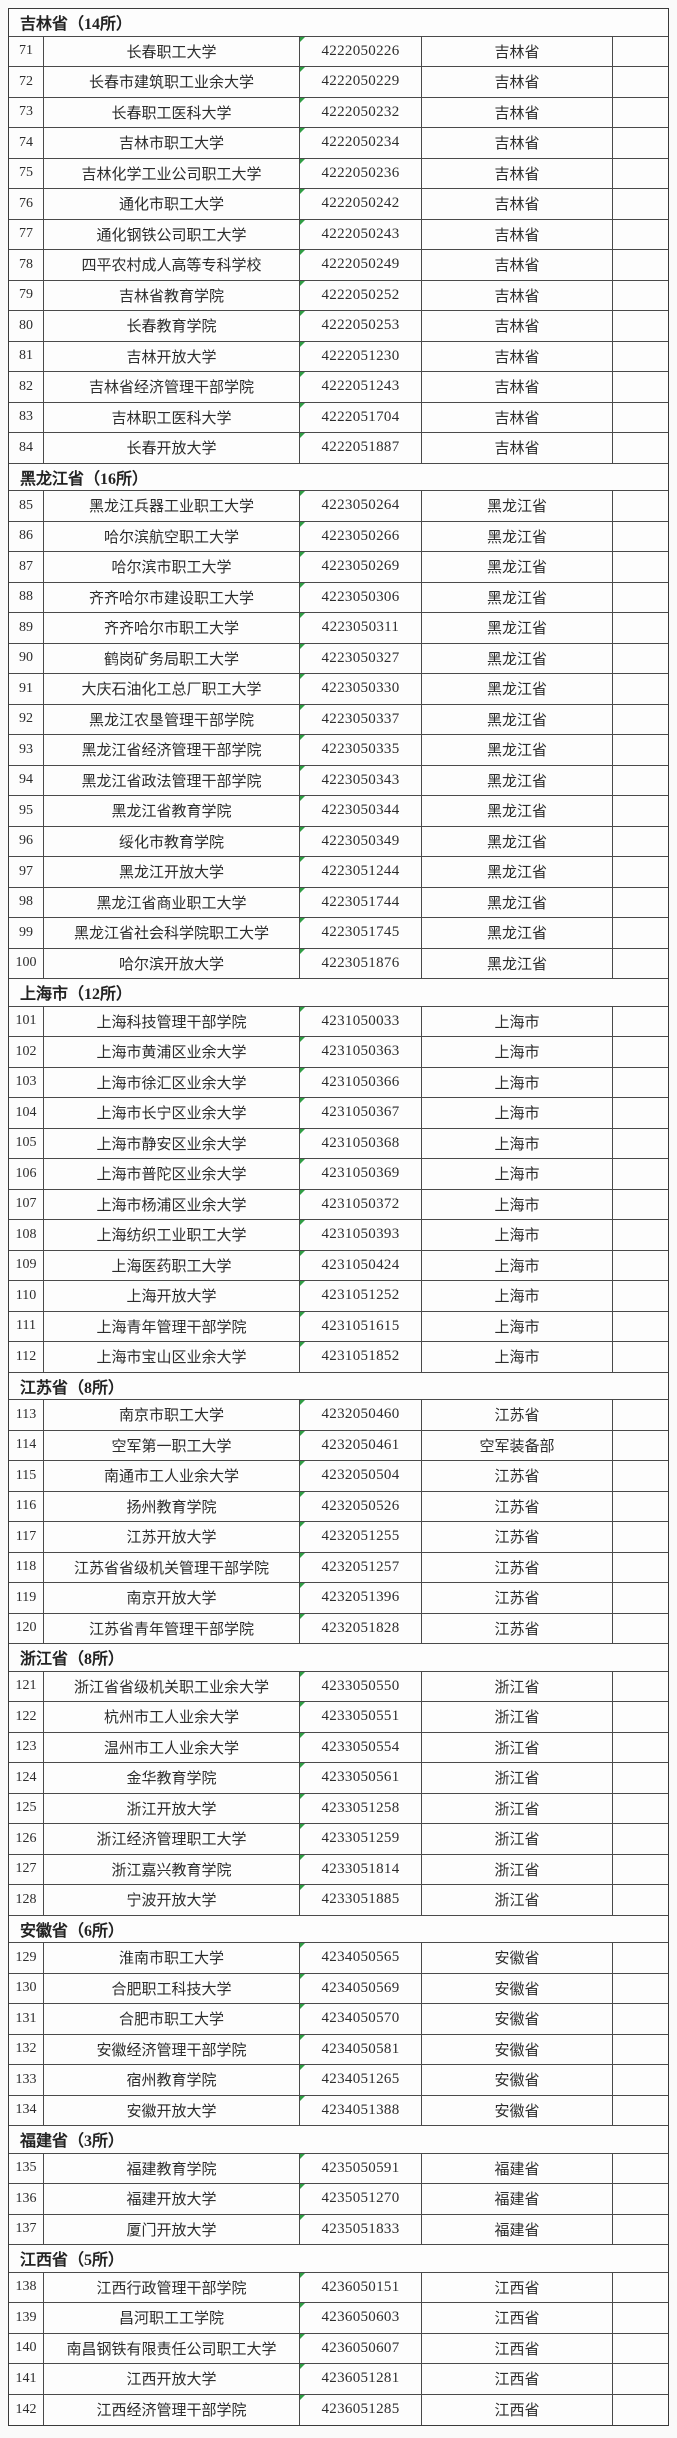 Image resolution: width=677 pixels, height=2438 pixels. What do you see at coordinates (361, 417) in the screenshot?
I see `school-code-cell: 4222051704` at bounding box center [361, 417].